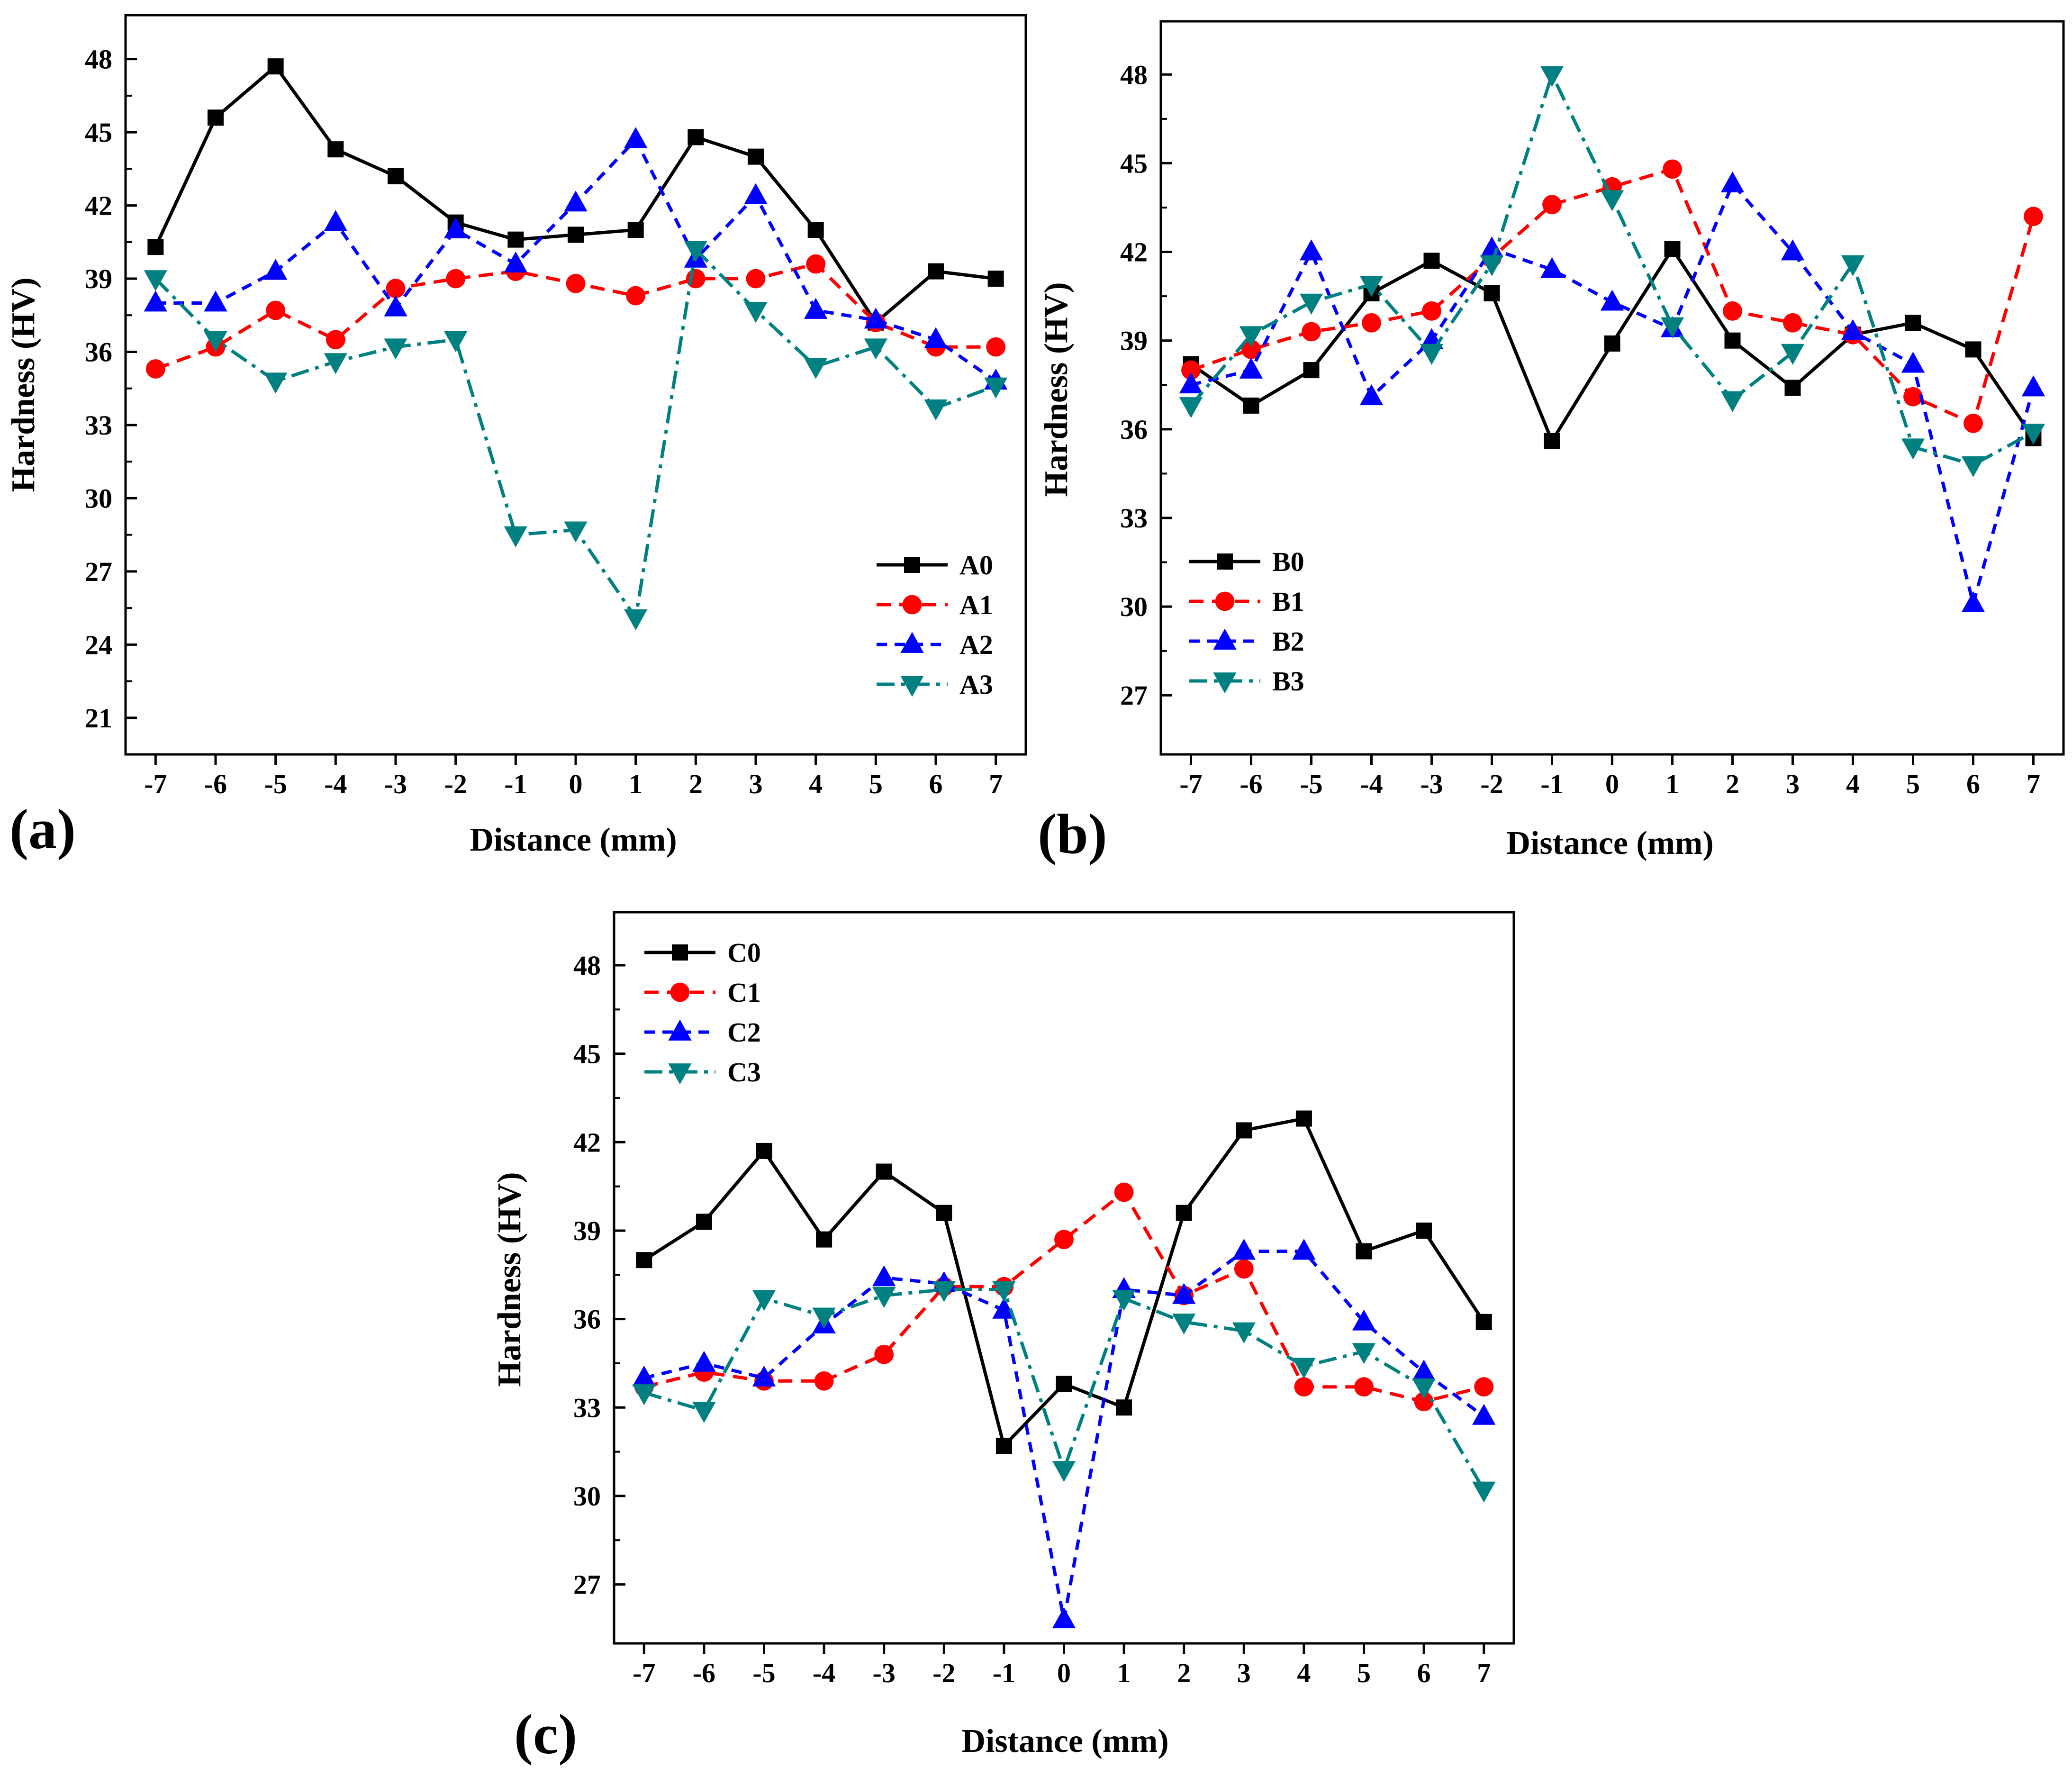 The image size is (2072, 1768). What do you see at coordinates (1484, 1673) in the screenshot?
I see `x-tick-label: 7` at bounding box center [1484, 1673].